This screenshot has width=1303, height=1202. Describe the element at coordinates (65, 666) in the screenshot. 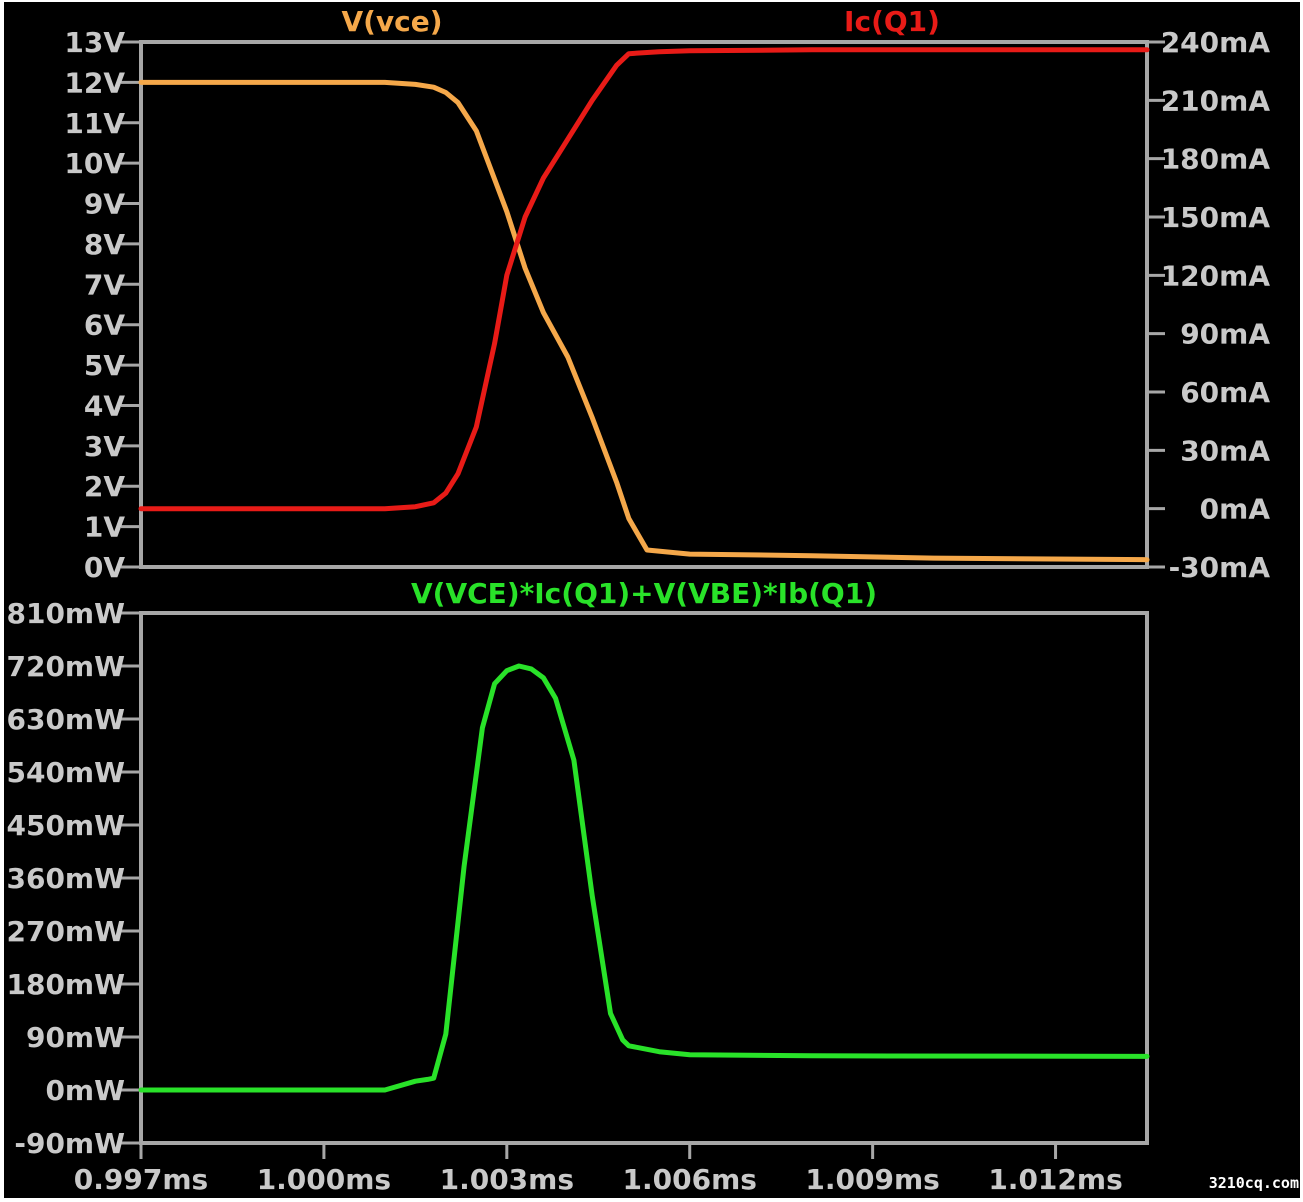

I see `bottom-left-tick-label: 720mW` at that location.